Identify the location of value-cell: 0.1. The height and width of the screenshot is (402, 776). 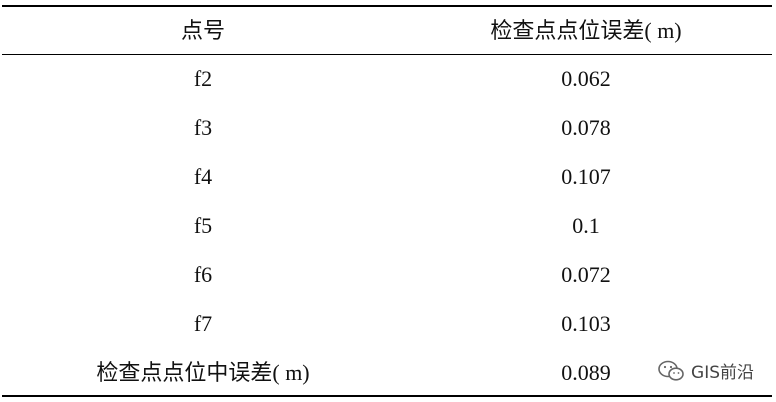
(586, 225).